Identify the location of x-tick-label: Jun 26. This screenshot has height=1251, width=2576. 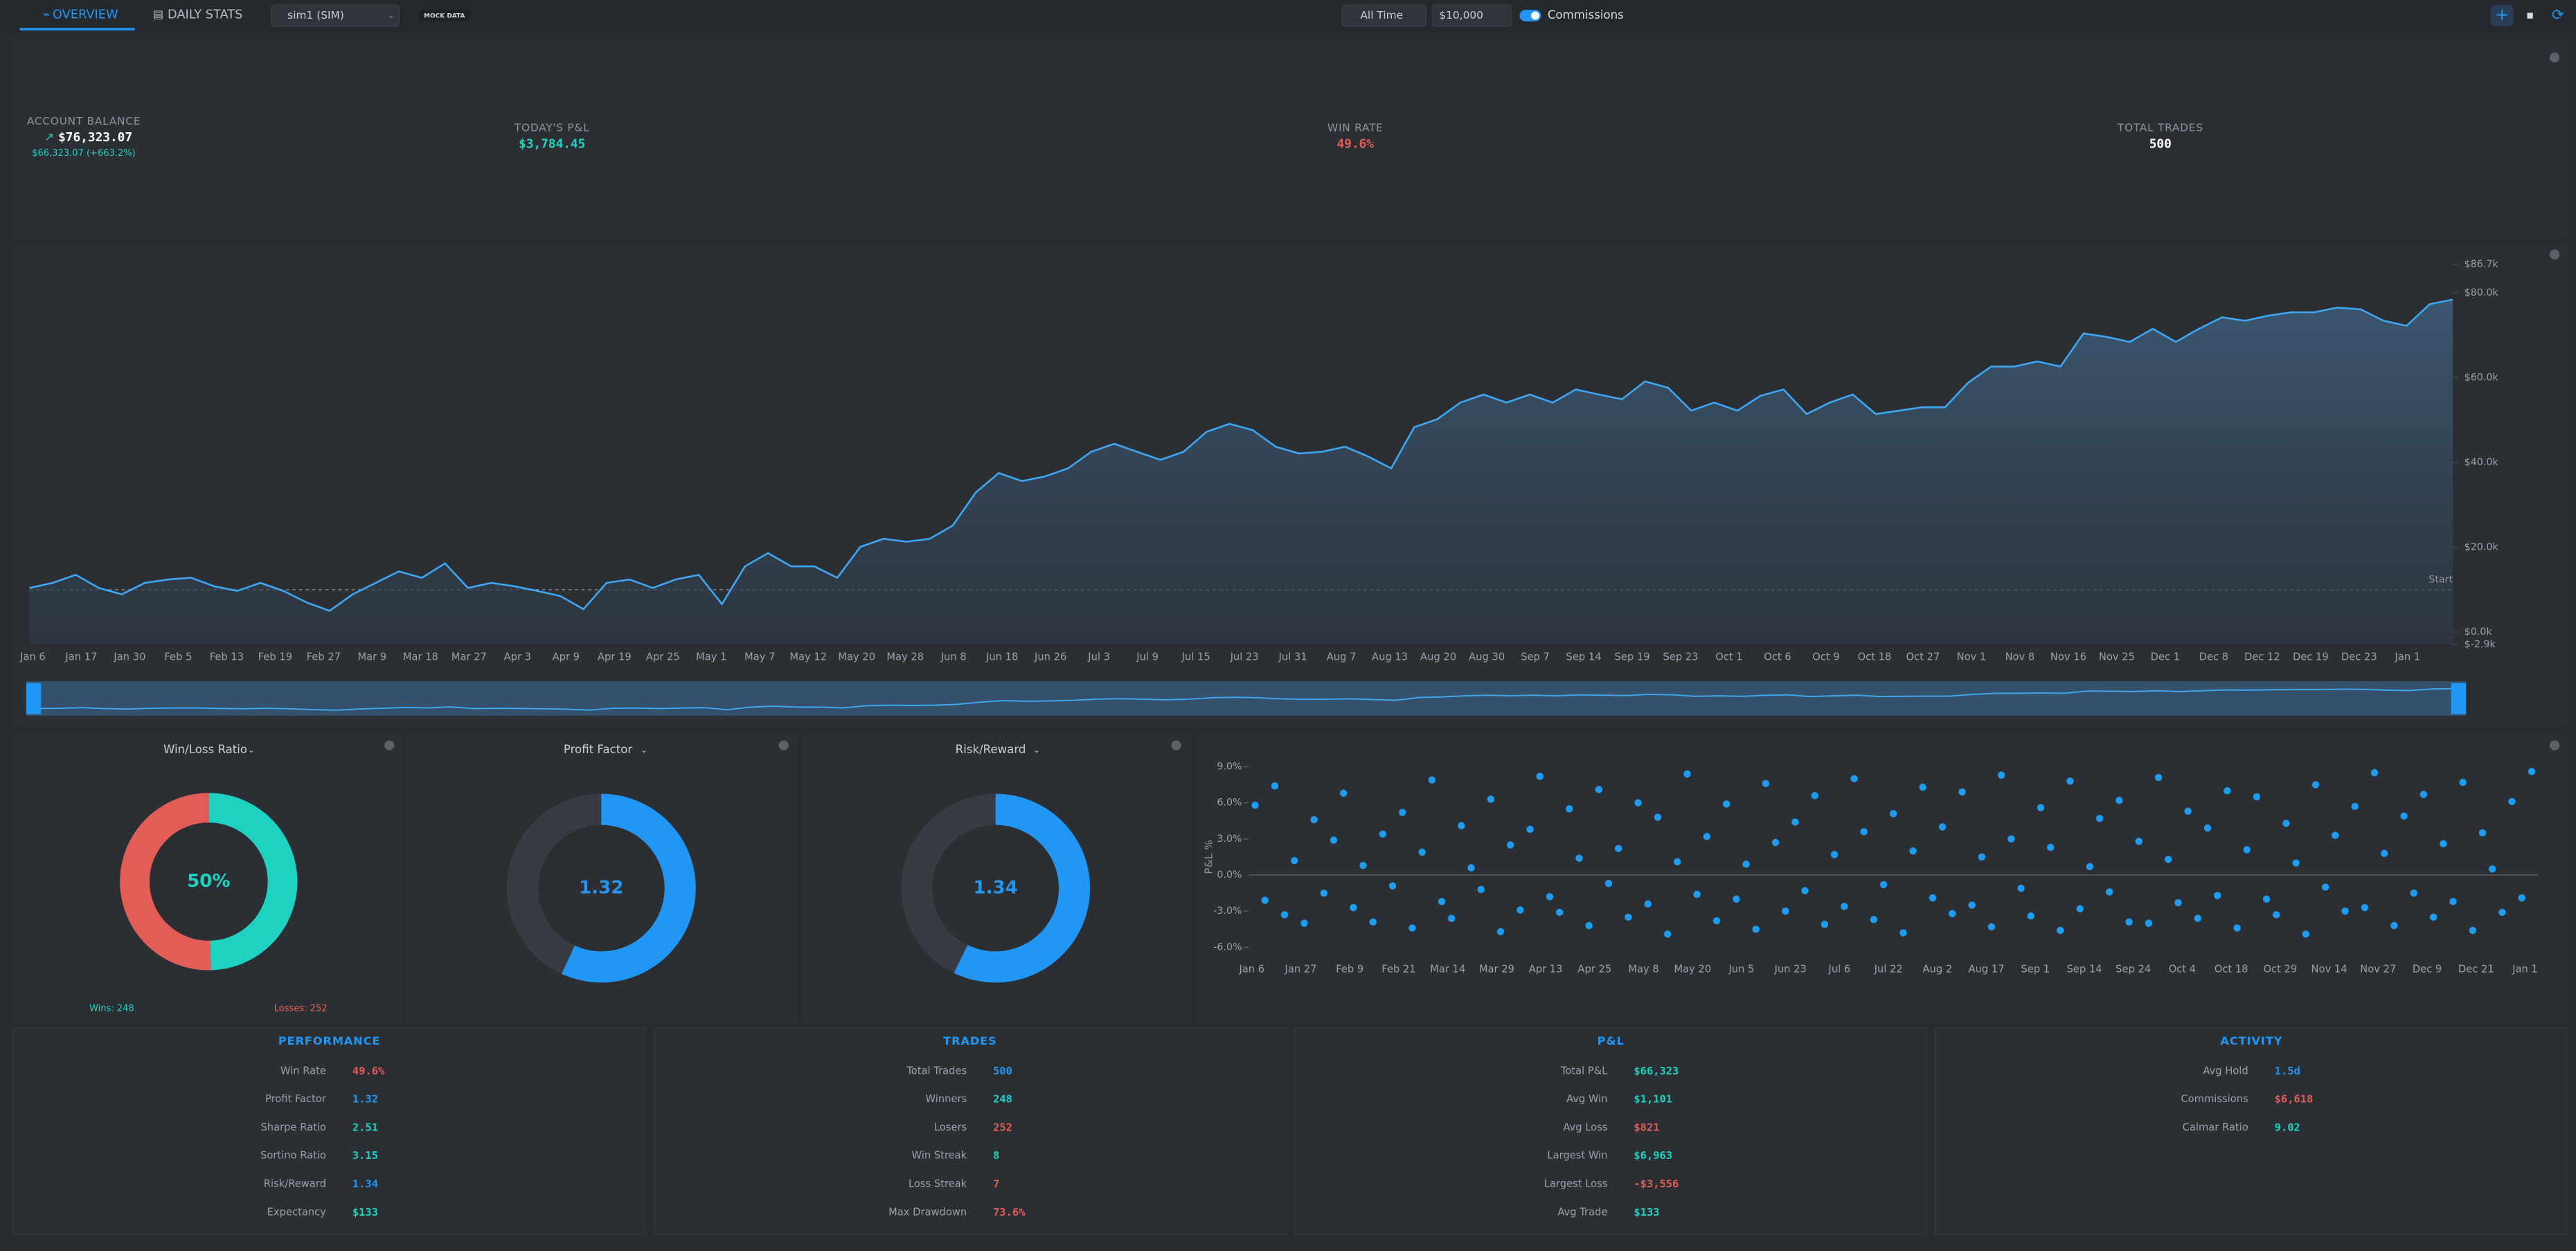
(1050, 657).